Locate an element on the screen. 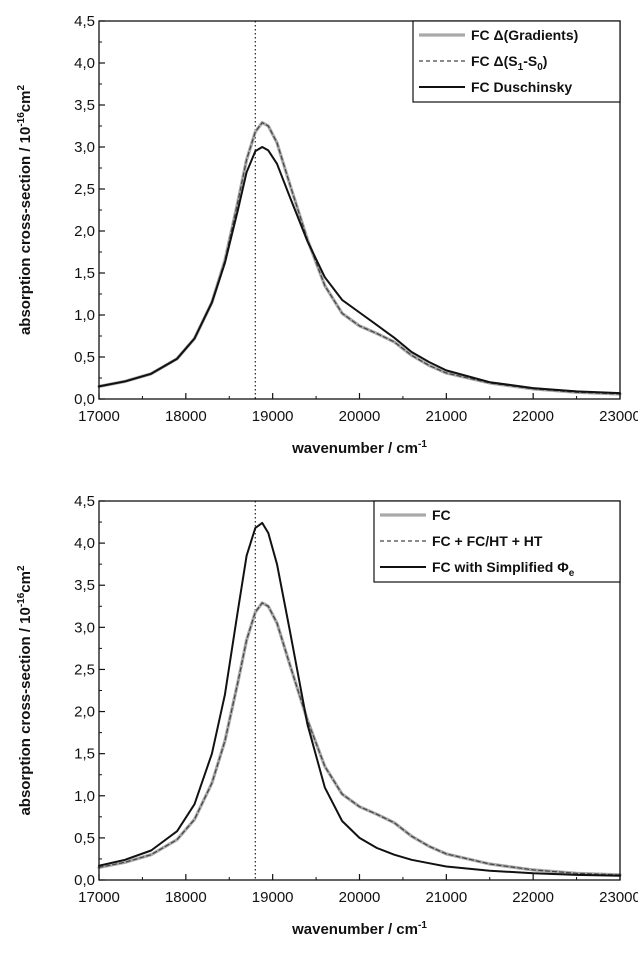 This screenshot has height=975, width=638. legend: FC FC + FC/HT + HT FC with Simplified Φe is located at coordinates (497, 541).